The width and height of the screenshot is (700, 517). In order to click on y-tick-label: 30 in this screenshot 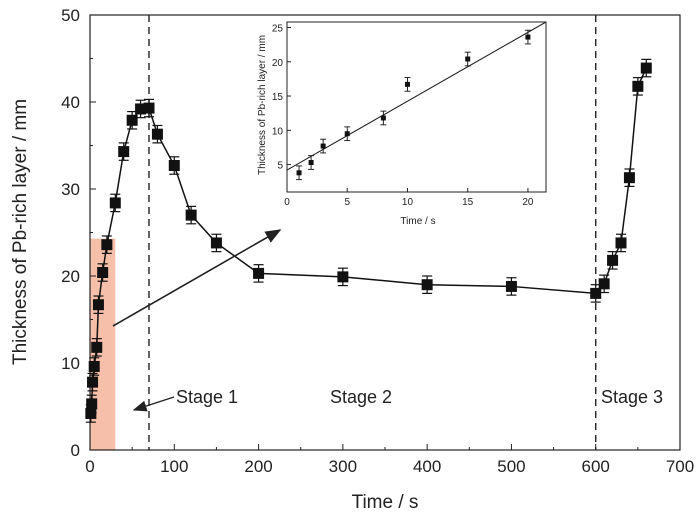, I will do `click(70, 189)`.